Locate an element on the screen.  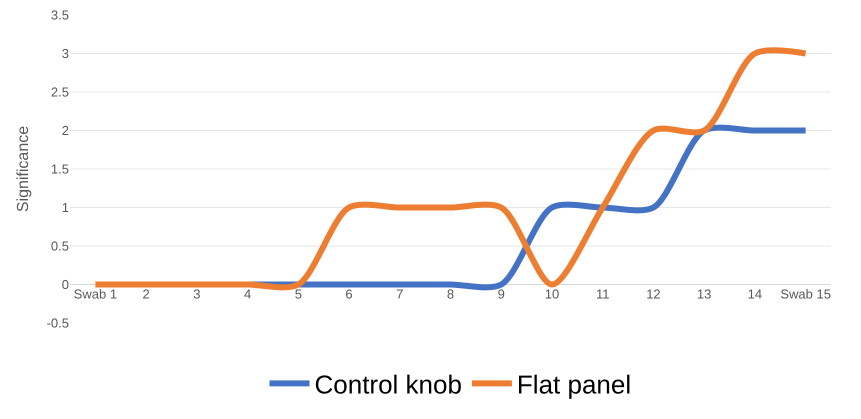
y-axis-title: Significance is located at coordinates (23, 169).